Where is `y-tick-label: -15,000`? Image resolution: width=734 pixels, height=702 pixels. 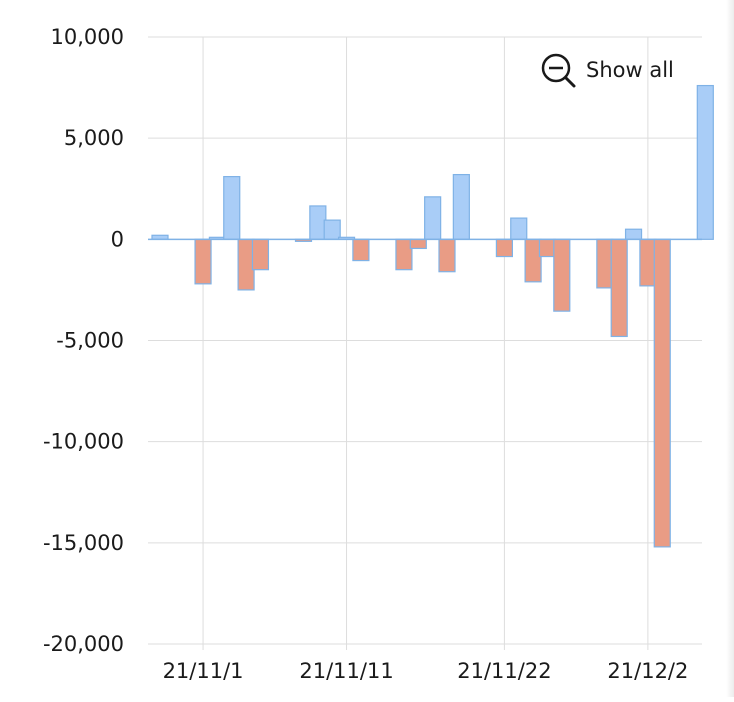
y-tick-label: -15,000 is located at coordinates (83, 543).